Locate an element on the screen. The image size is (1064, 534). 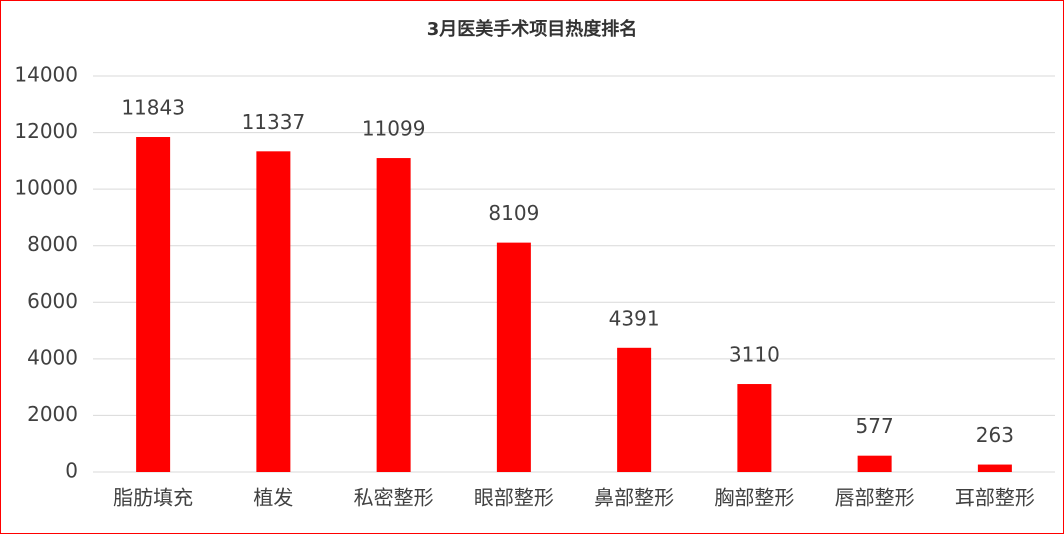
x-tick-label: 胸部整形 is located at coordinates (754, 498).